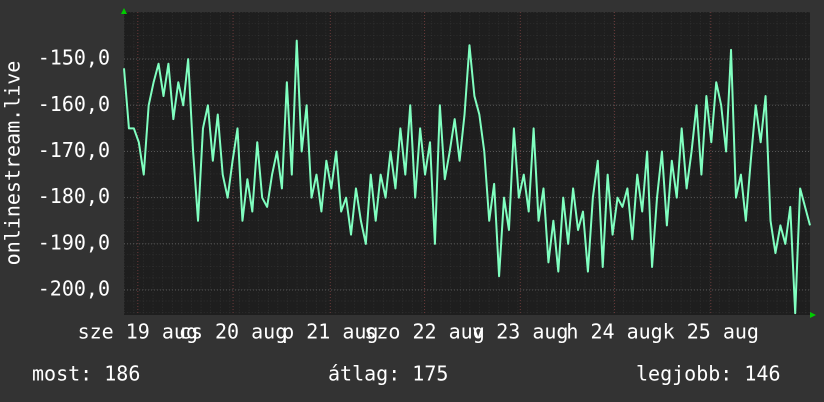 This screenshot has height=402, width=824. What do you see at coordinates (520, 332) in the screenshot?
I see `x-tick-label: v 23 aug` at bounding box center [520, 332].